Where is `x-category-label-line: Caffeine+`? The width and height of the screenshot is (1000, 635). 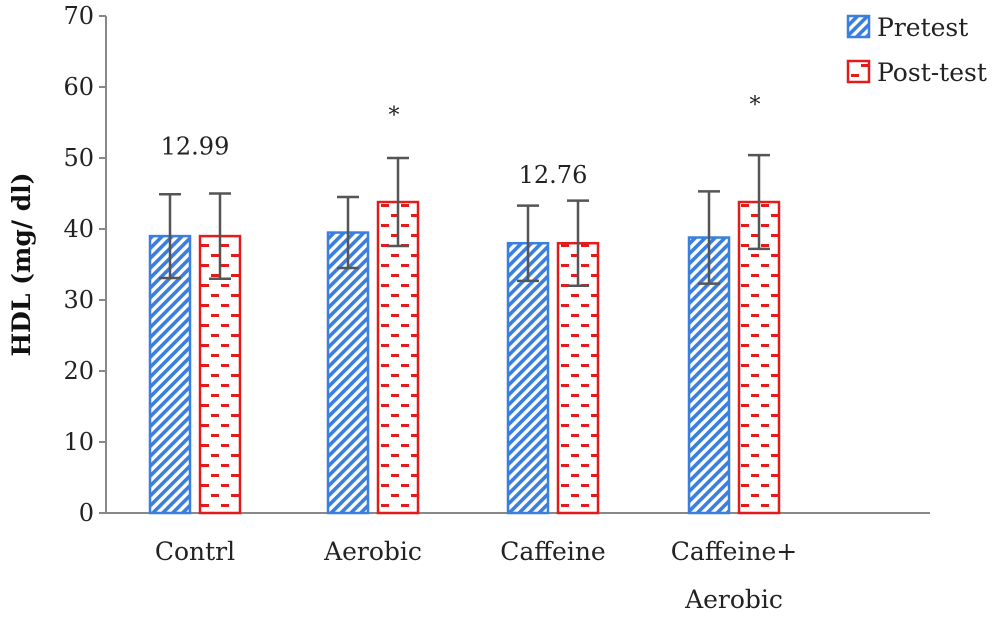 x-category-label-line: Caffeine+ is located at coordinates (734, 551).